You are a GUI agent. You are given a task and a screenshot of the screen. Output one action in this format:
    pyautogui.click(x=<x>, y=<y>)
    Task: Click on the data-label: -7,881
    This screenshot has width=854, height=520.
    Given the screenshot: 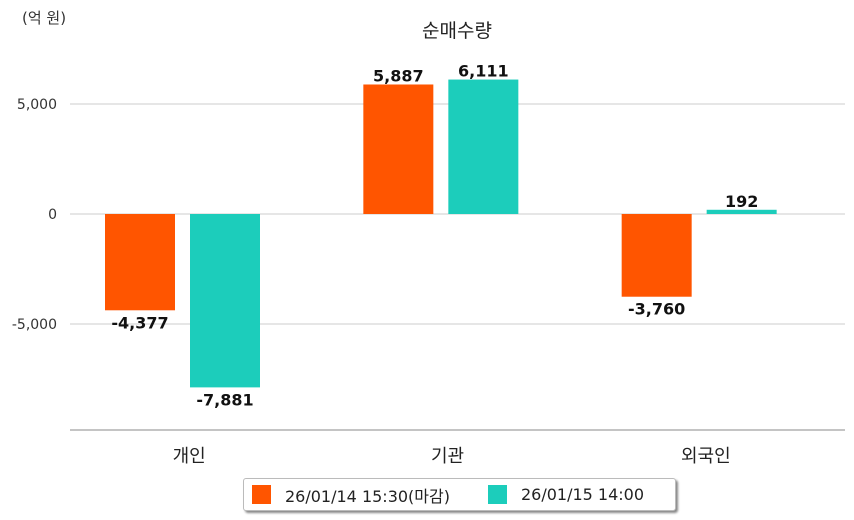 What is the action you would take?
    pyautogui.click(x=224, y=399)
    